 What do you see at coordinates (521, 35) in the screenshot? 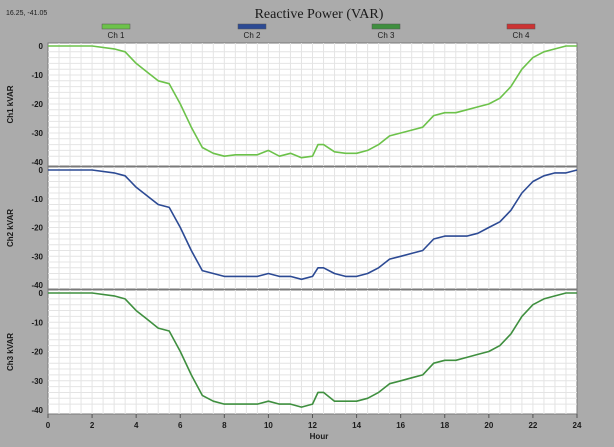
I see `legend-label-ch4: Ch 4` at bounding box center [521, 35].